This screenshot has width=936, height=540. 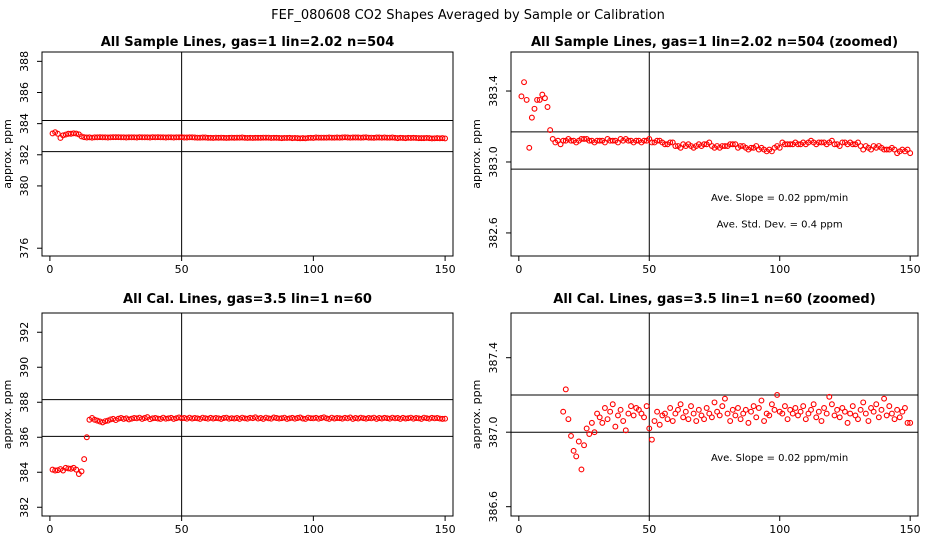 What do you see at coordinates (24, 507) in the screenshot?
I see `y-tick-label: 382` at bounding box center [24, 507].